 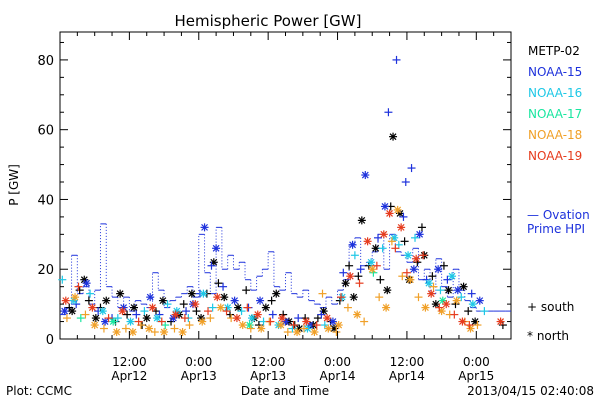 I want to click on x-tick-date-label: Apr14, so click(x=338, y=376).